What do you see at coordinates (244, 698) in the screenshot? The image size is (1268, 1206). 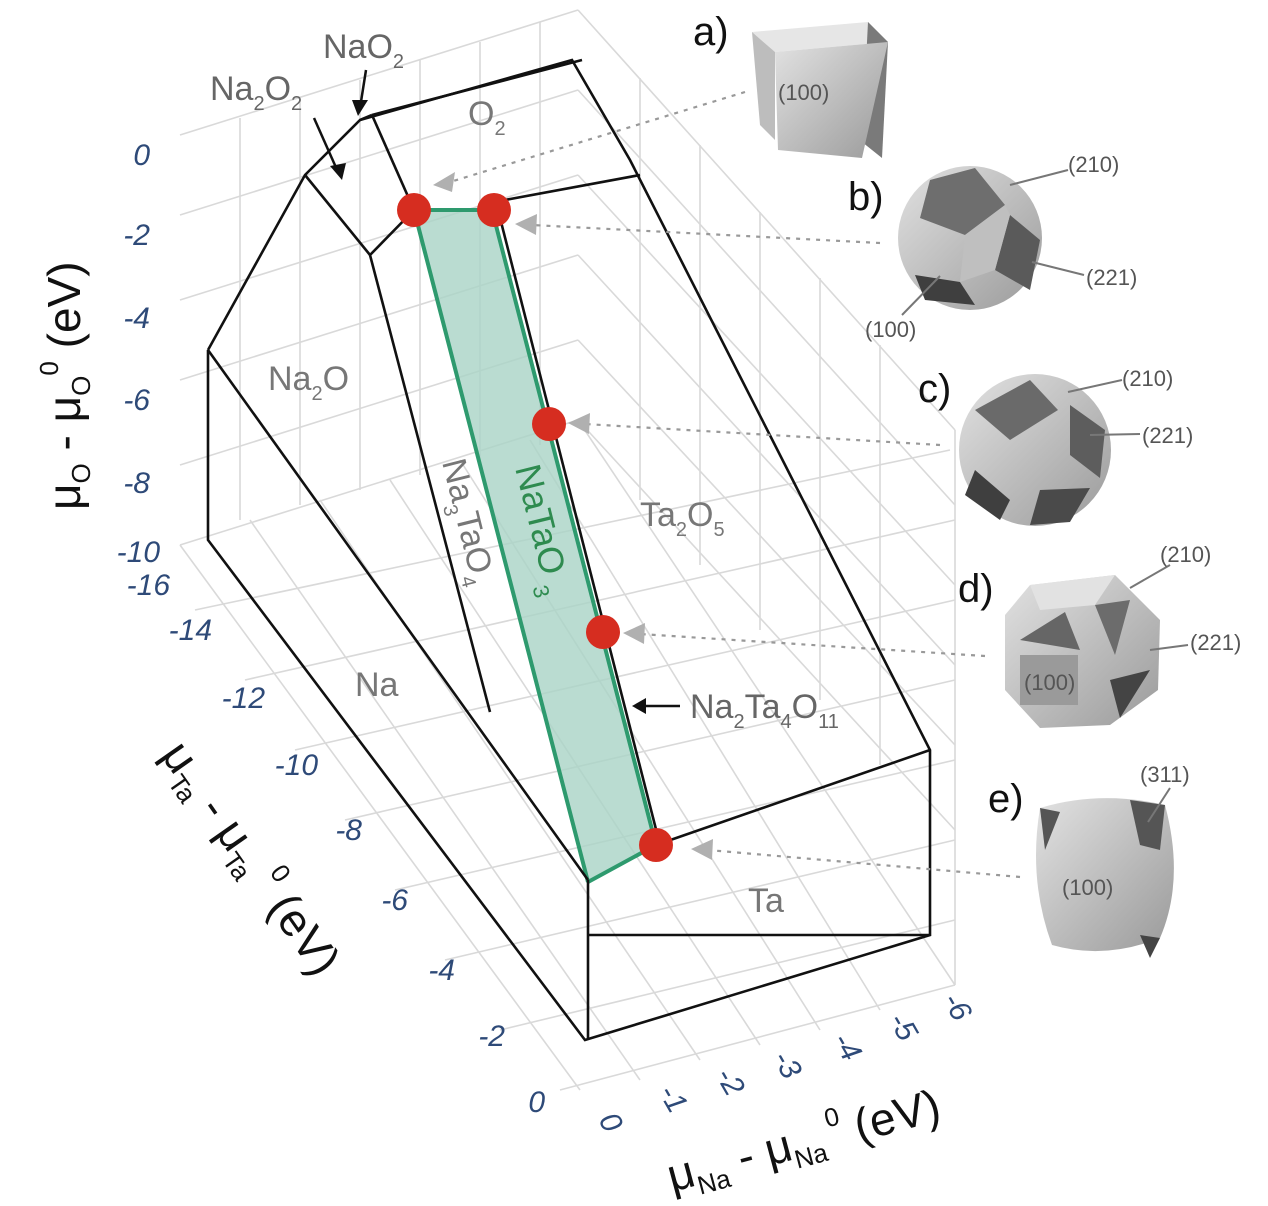 I see `ta-tick: -12` at bounding box center [244, 698].